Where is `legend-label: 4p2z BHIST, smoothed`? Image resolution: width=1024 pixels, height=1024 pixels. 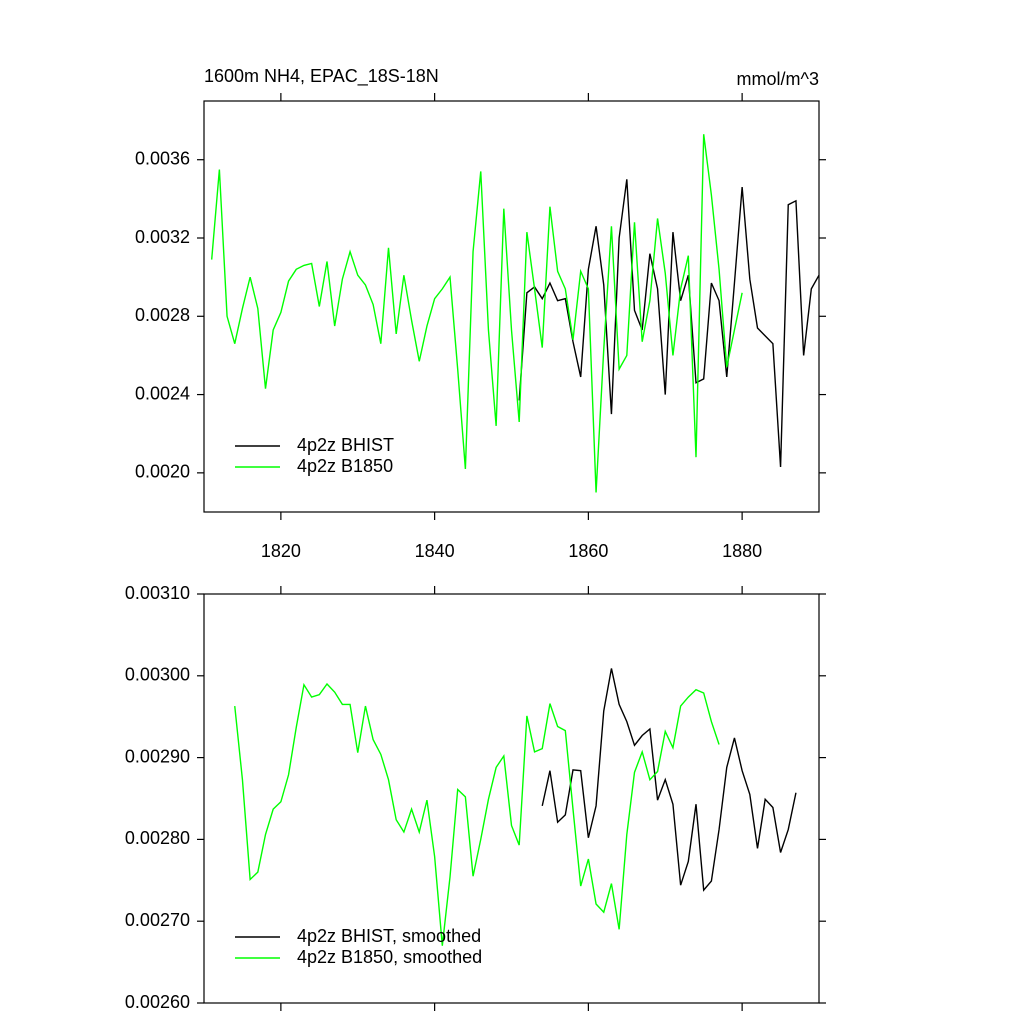
legend-label: 4p2z BHIST, smoothed is located at coordinates (389, 936).